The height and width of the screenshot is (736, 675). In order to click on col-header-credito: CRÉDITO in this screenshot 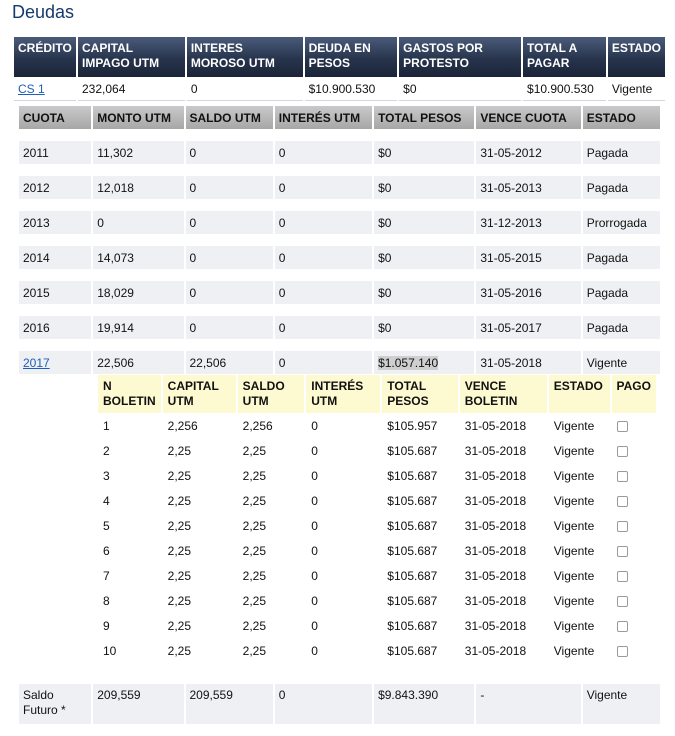, I will do `click(45, 57)`.